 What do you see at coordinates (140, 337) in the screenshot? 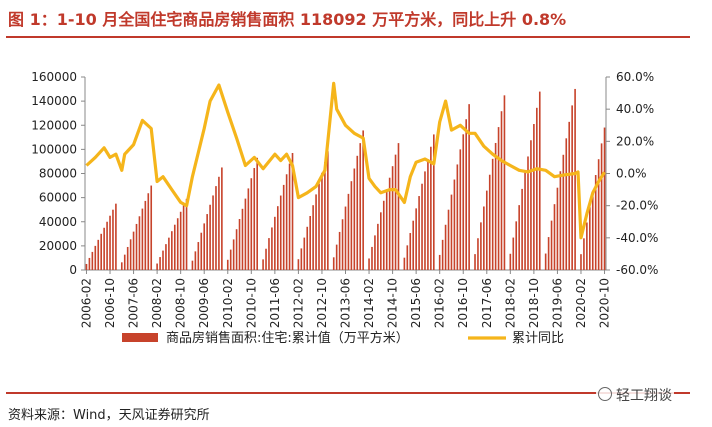
I see `legend-bar-swatch` at bounding box center [140, 337].